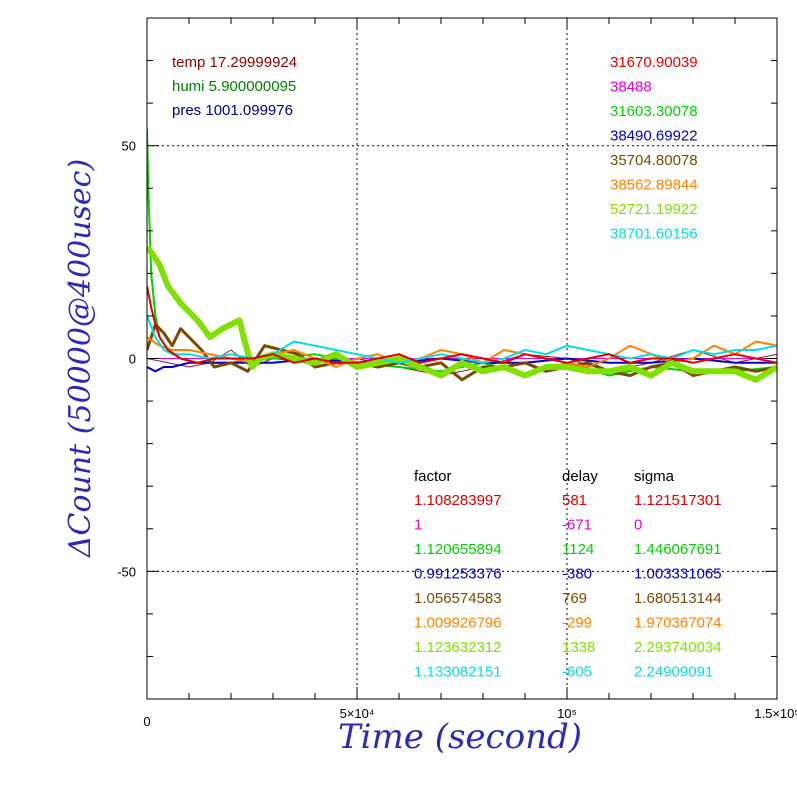  What do you see at coordinates (574, 598) in the screenshot?
I see `table-cell: 769` at bounding box center [574, 598].